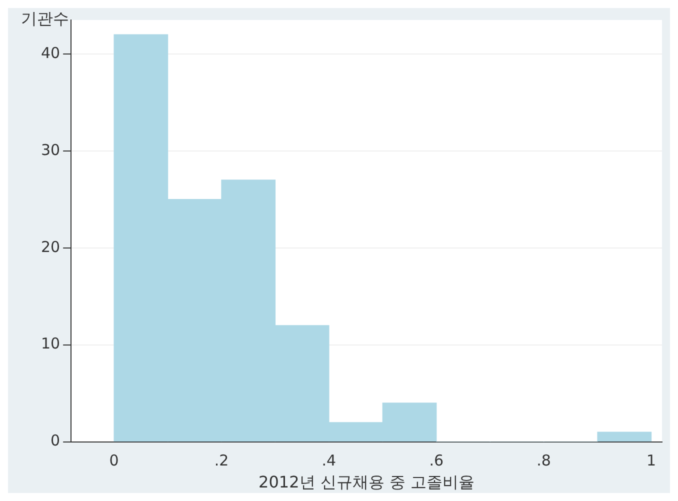  Describe the element at coordinates (45, 18) in the screenshot. I see `y-axis-title: 기관수` at that location.